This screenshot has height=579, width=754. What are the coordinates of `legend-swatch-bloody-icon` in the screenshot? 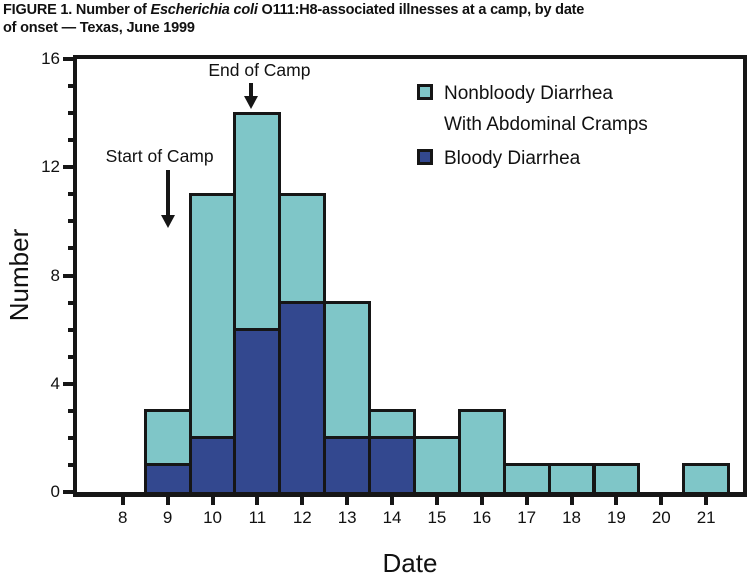 It's located at (425, 157).